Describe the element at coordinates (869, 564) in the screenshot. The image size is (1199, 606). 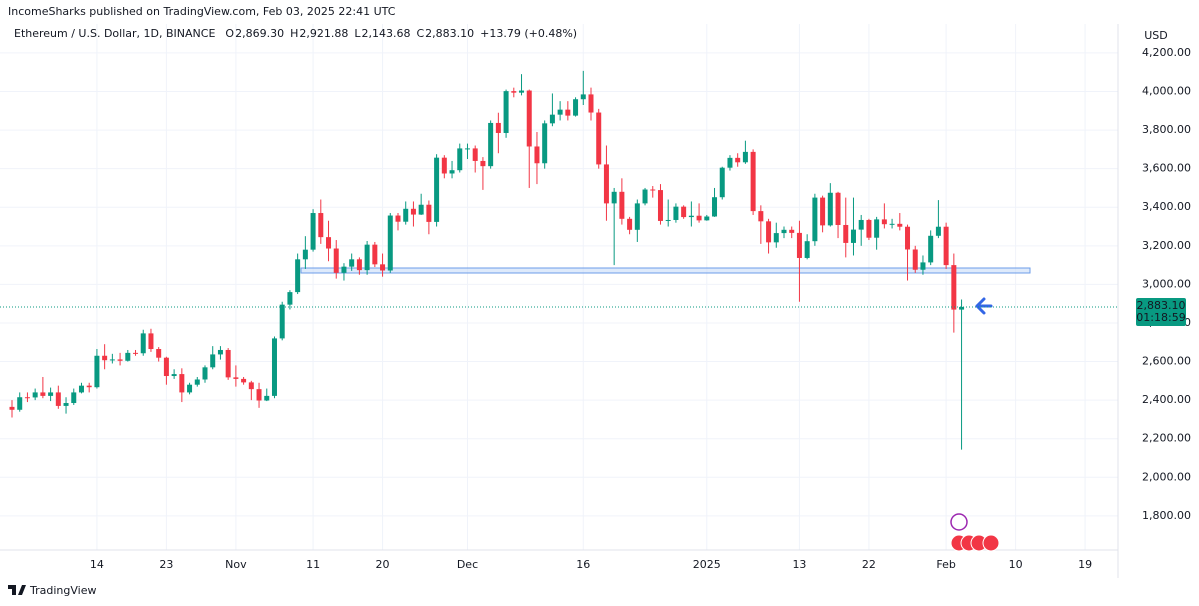
I see `x-tick-label: 22` at that location.